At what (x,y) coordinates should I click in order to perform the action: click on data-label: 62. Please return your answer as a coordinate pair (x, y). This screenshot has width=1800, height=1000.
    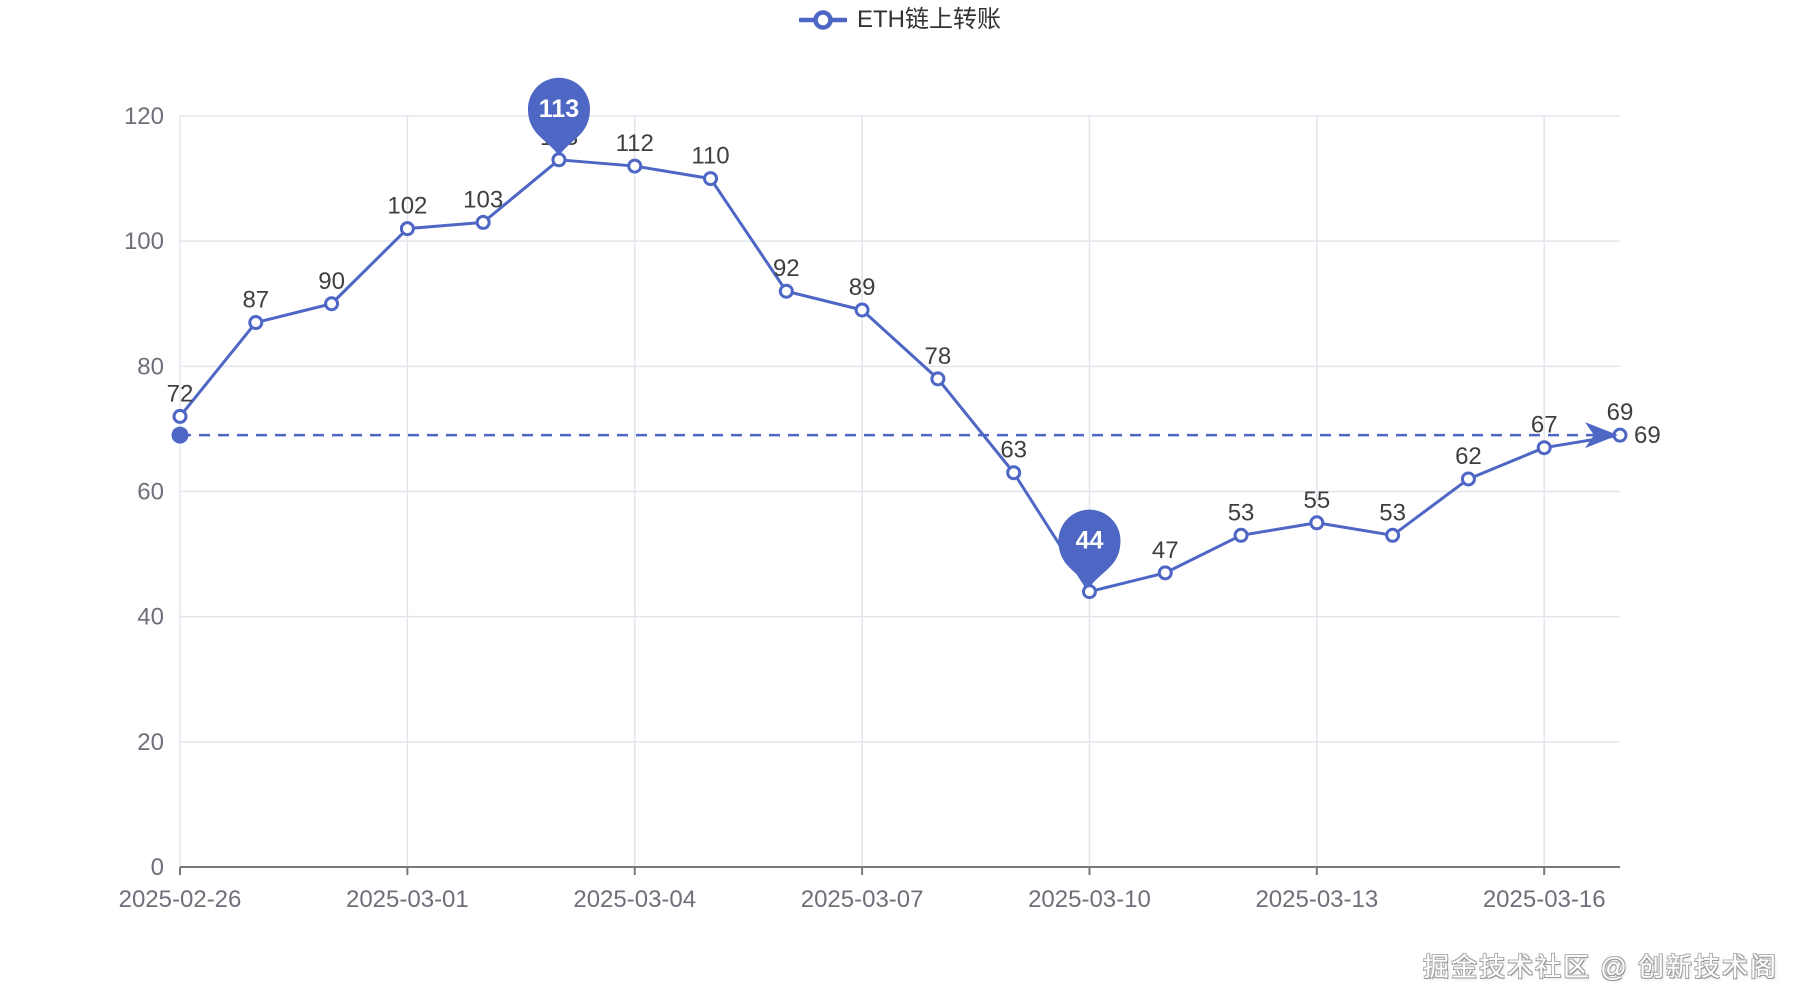
    Looking at the image, I should click on (1468, 456).